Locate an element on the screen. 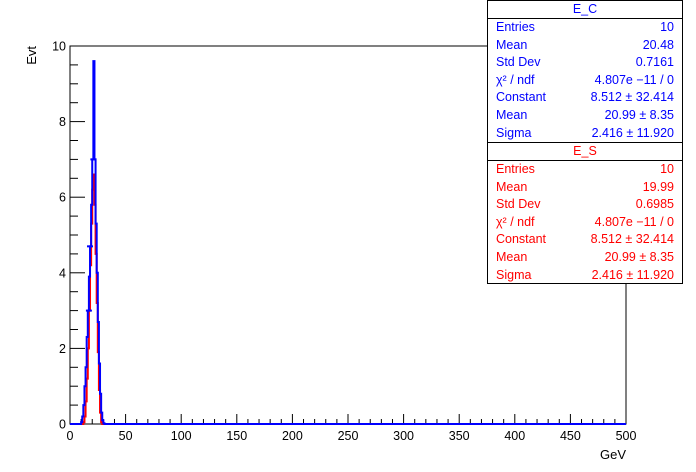  x-tick-label: 200 is located at coordinates (292, 436).